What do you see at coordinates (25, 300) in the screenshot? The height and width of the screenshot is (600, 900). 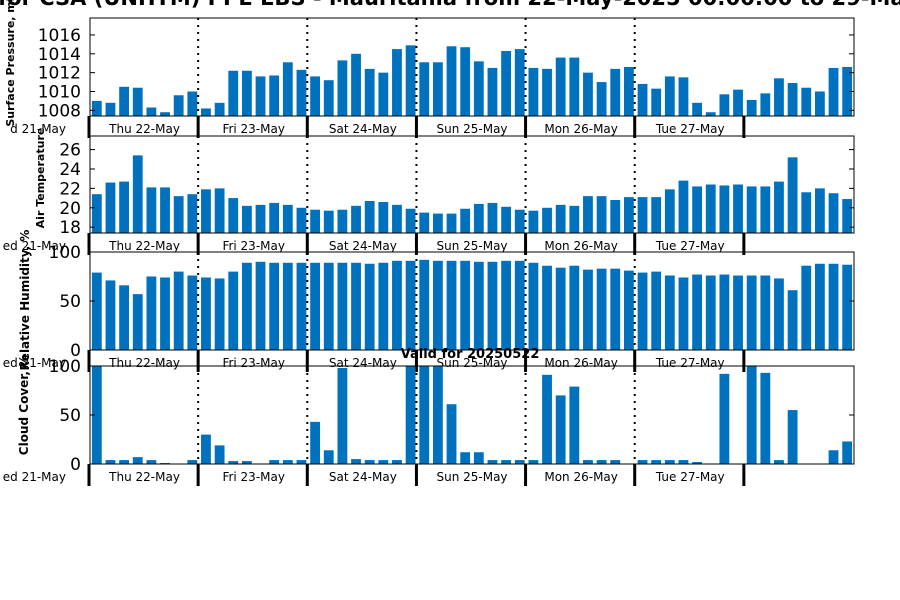 I see `y-axis-label: Relative Humidity, %` at bounding box center [25, 300].